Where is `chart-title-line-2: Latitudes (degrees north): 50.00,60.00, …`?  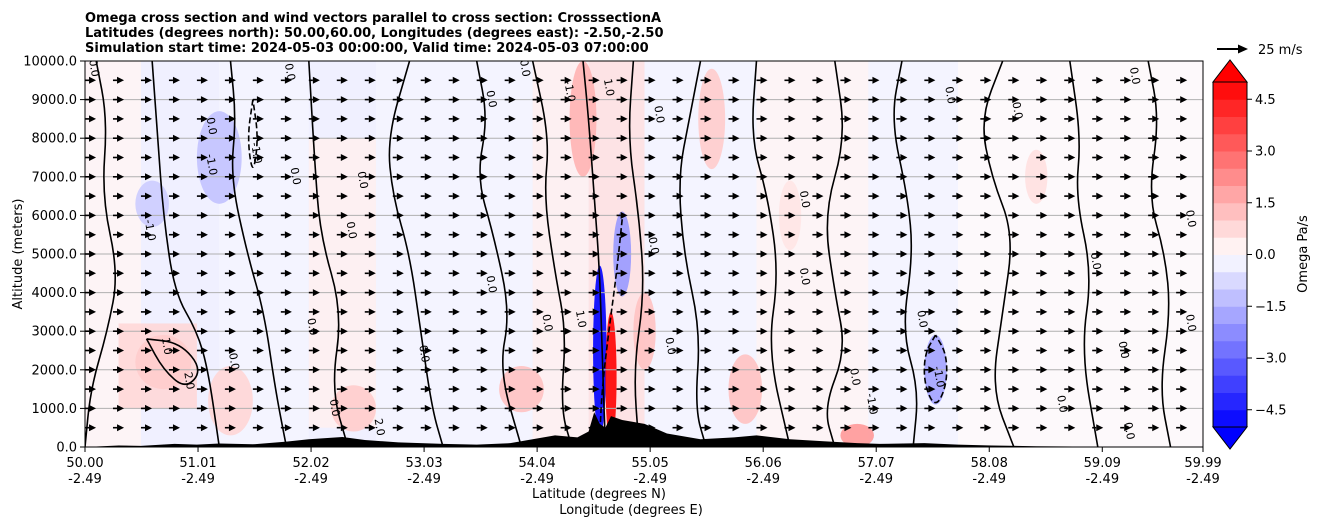 chart-title-line-2: Latitudes (degrees north): 50.00,60.00, … is located at coordinates (374, 33).